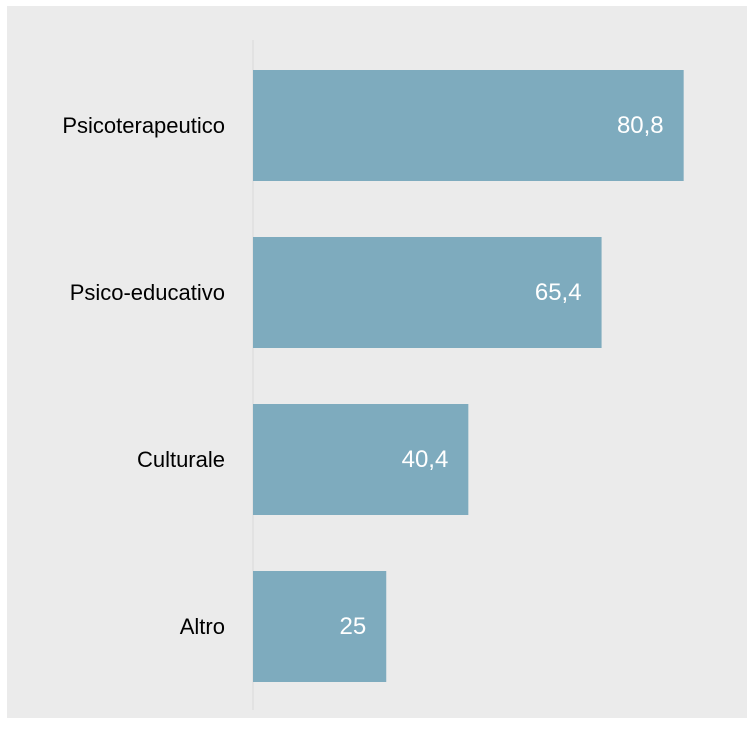 This screenshot has width=755, height=736. Describe the element at coordinates (640, 125) in the screenshot. I see `value-label-0: 80,8` at that location.